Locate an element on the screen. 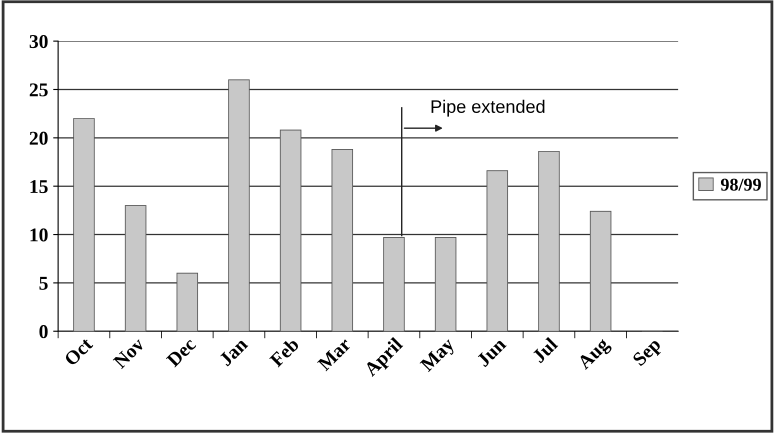 The image size is (775, 433). x-tick-label: Oct is located at coordinates (79, 351).